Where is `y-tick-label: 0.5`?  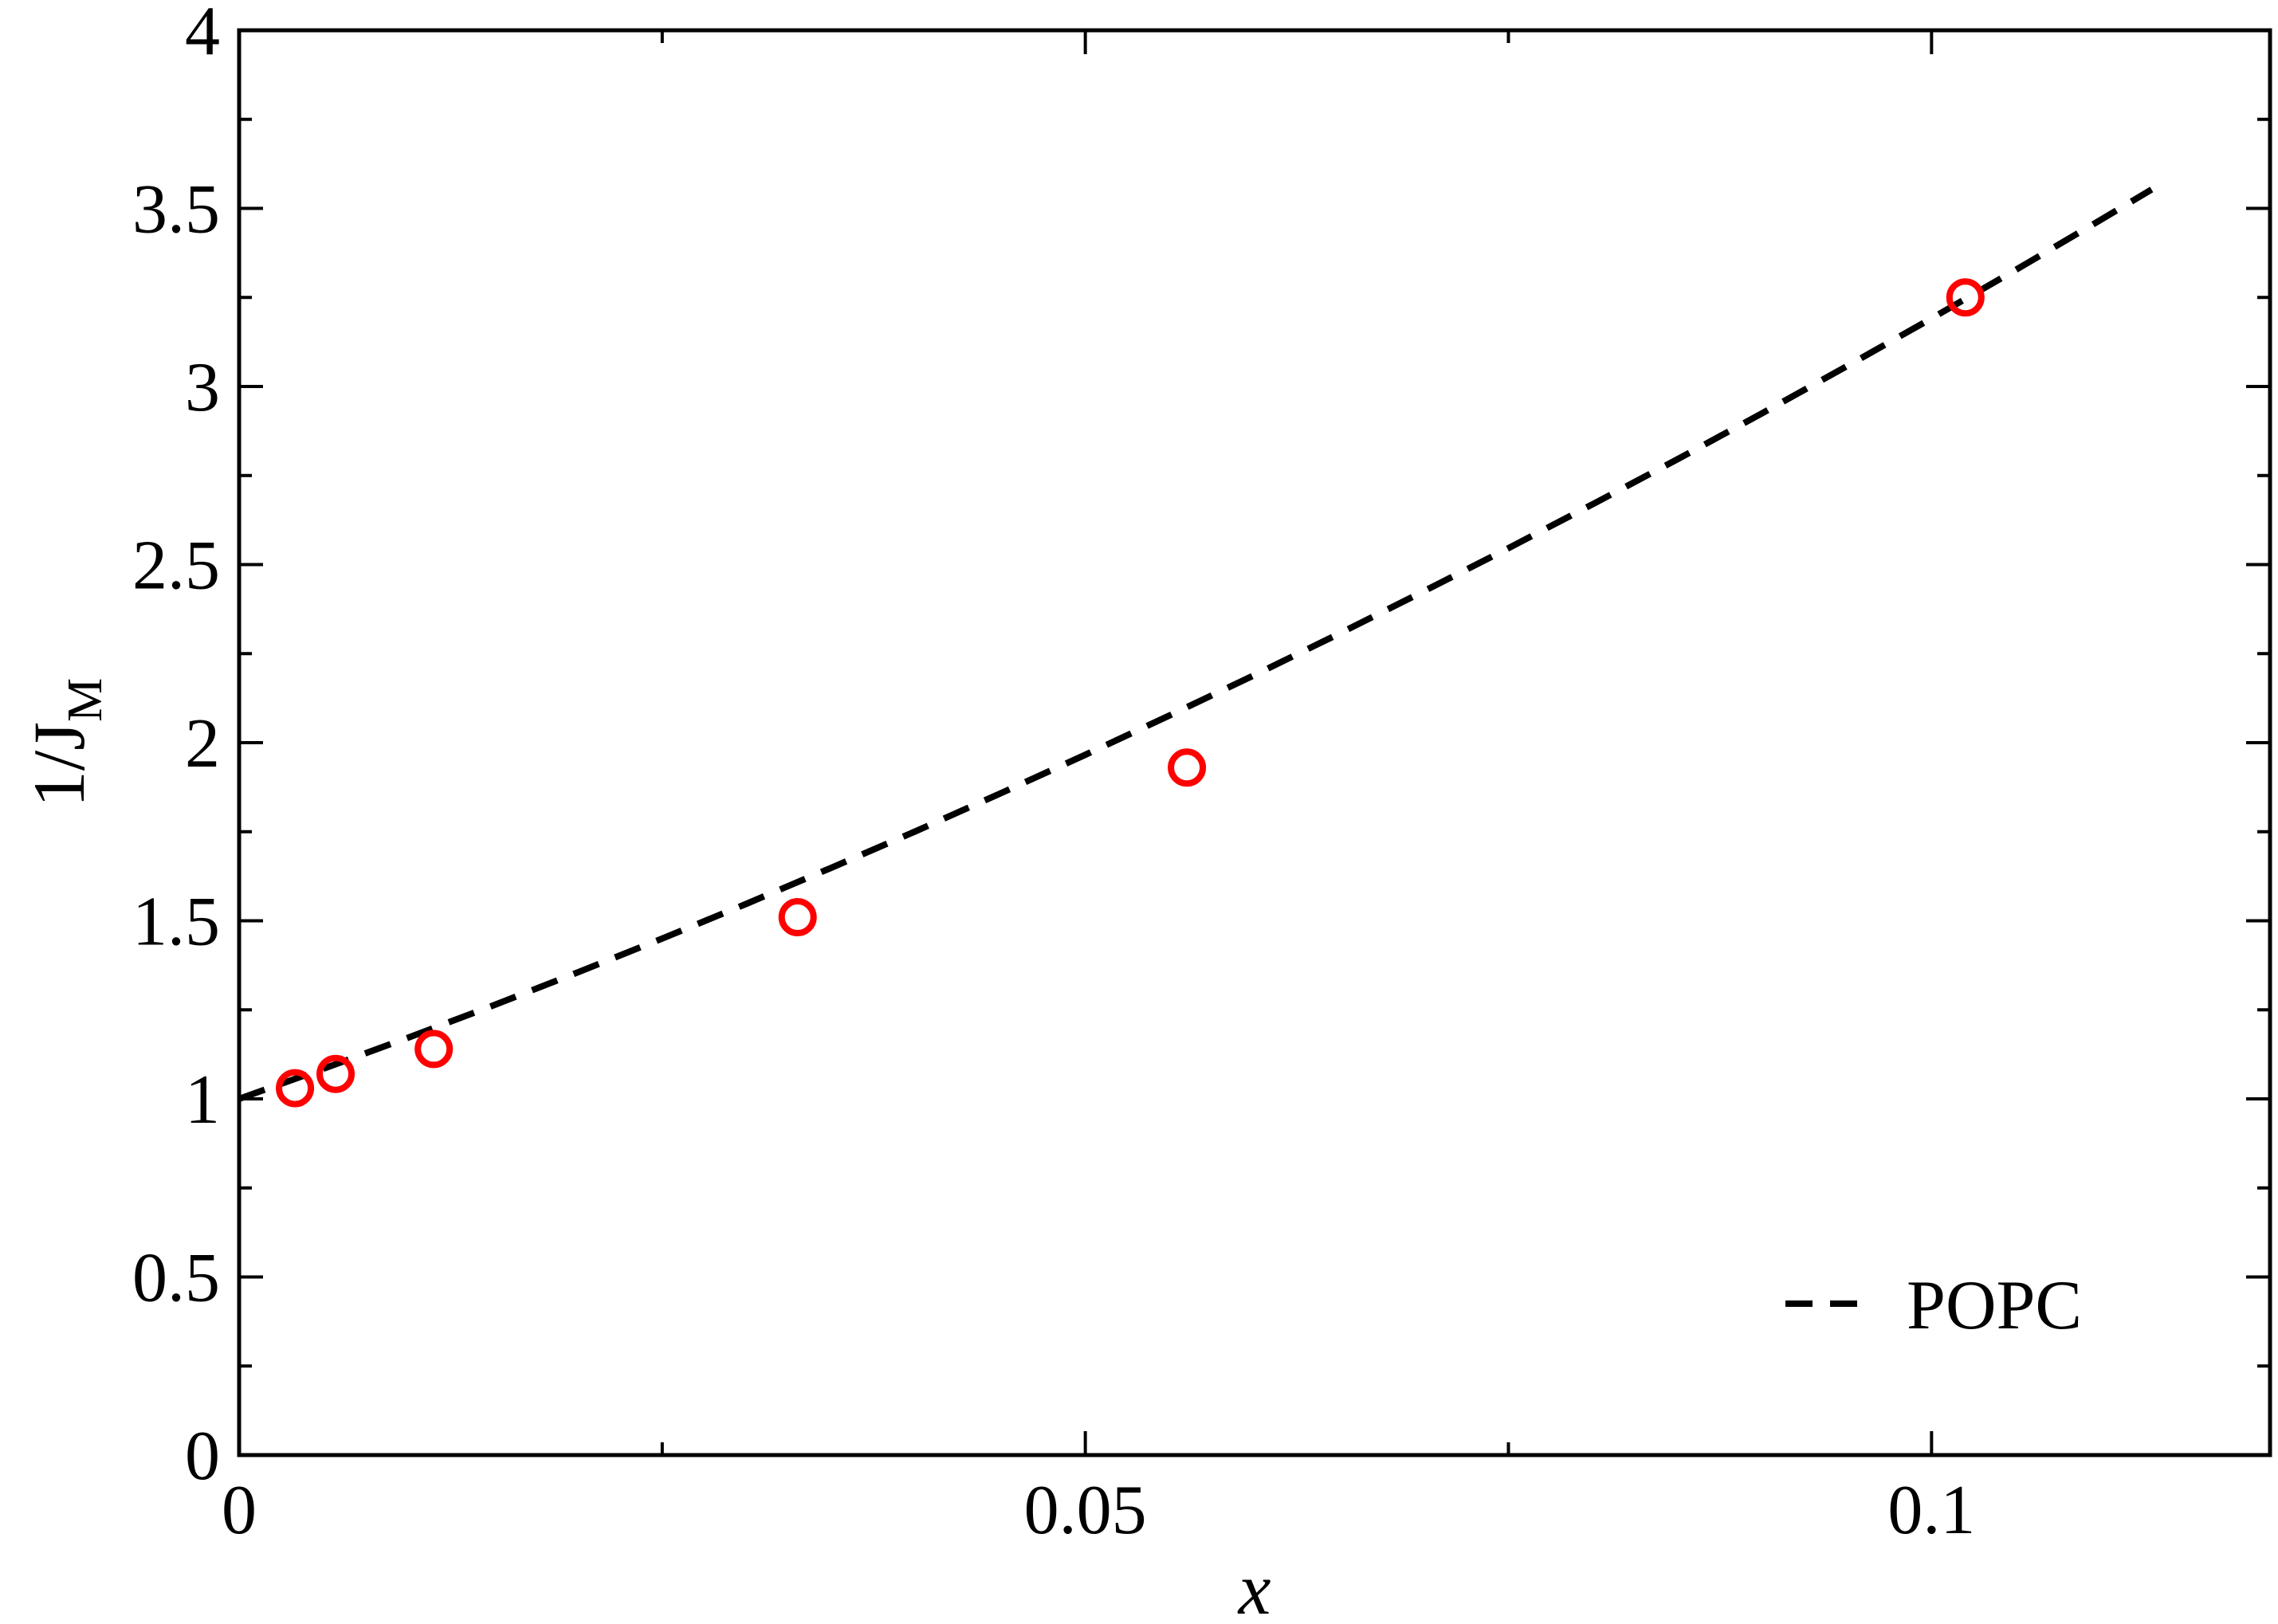
y-tick-label: 0.5 is located at coordinates (176, 1278).